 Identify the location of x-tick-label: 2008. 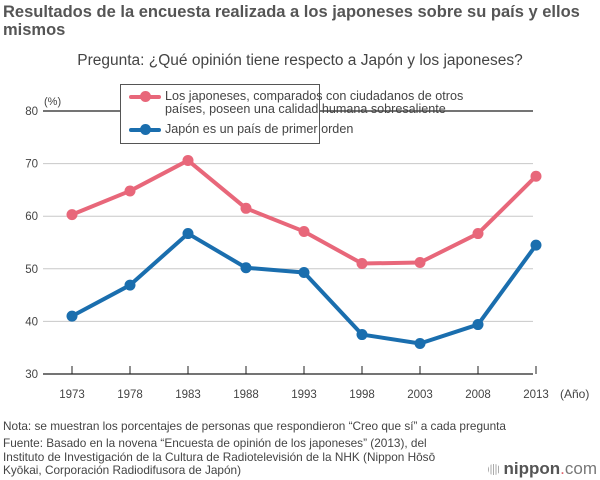
(478, 395).